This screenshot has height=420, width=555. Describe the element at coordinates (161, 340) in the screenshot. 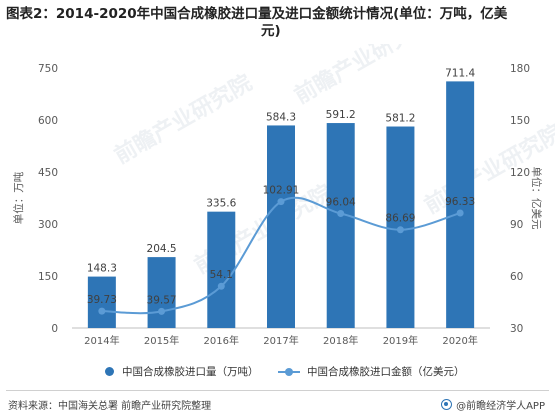

I see `x-tick-label: 2015年` at that location.